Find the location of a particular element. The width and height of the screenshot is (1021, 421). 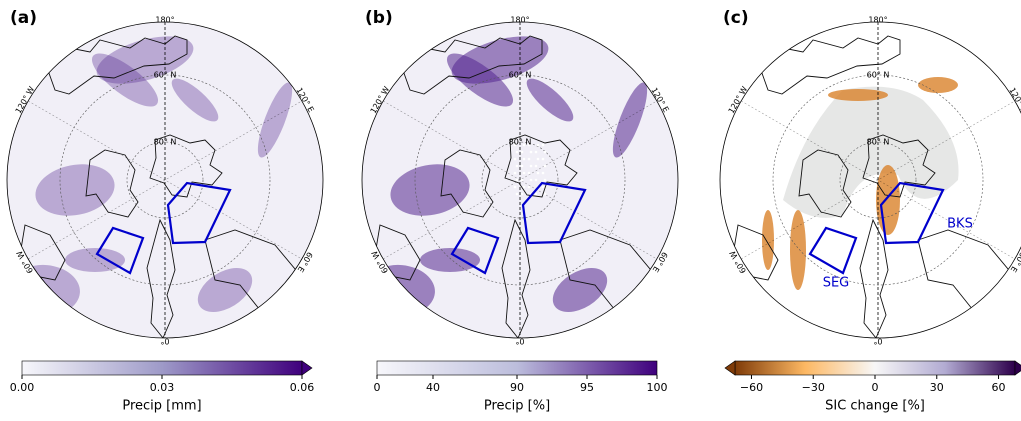

colorbar-tick-label: 90 is located at coordinates (517, 387).